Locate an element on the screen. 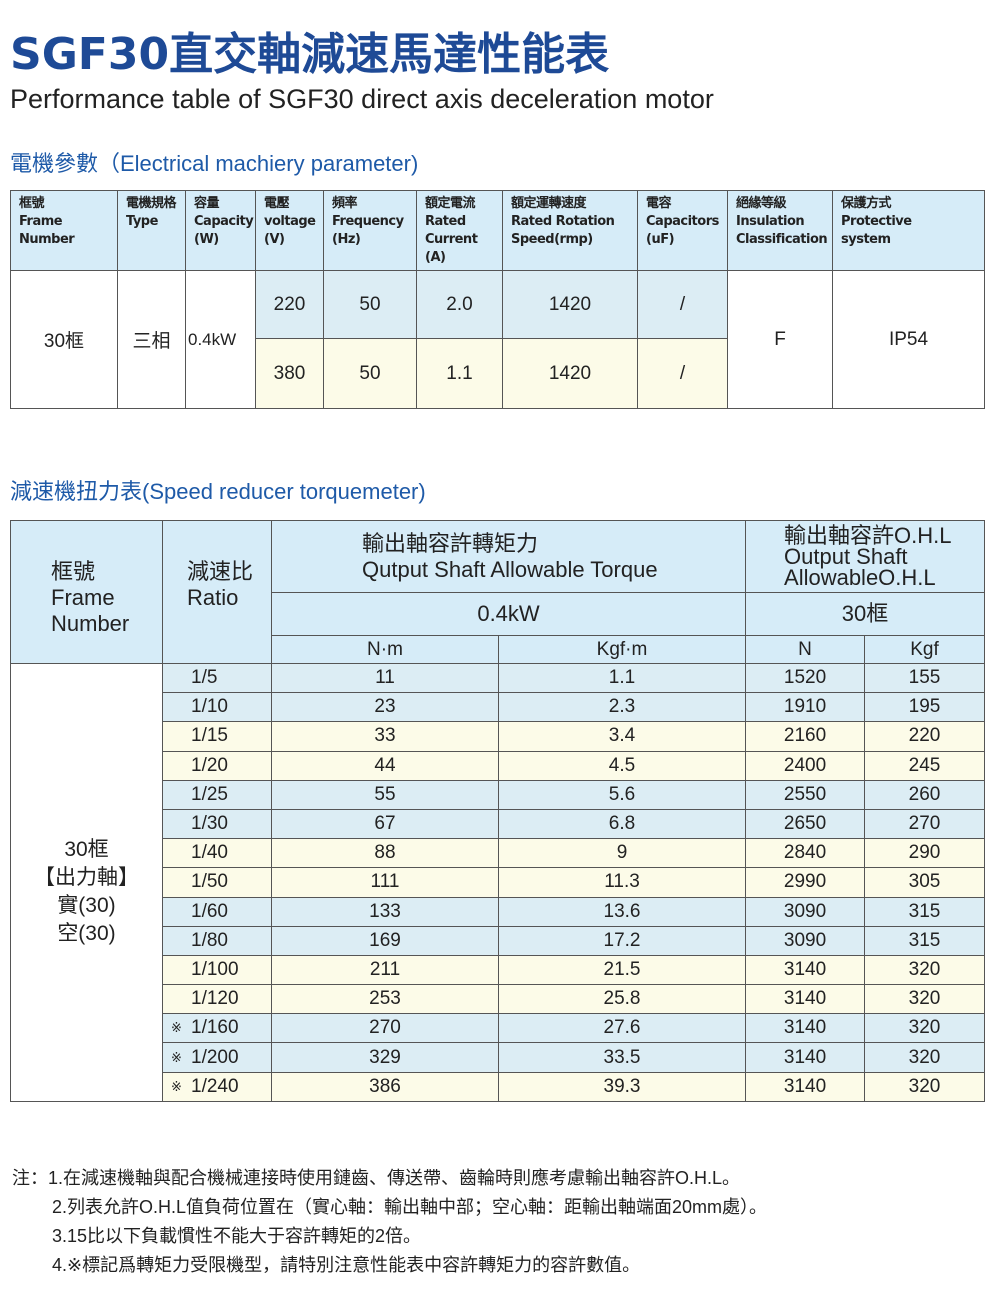 This screenshot has height=1292, width=1000. torque-row: 1/30 67 6.8 2650 270 is located at coordinates (498, 824).